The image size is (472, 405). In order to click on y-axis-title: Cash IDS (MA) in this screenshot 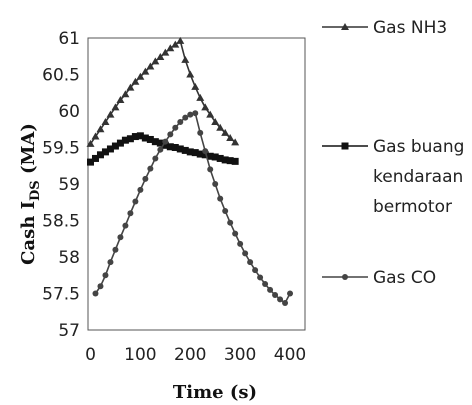, I will do `click(30, 194)`.